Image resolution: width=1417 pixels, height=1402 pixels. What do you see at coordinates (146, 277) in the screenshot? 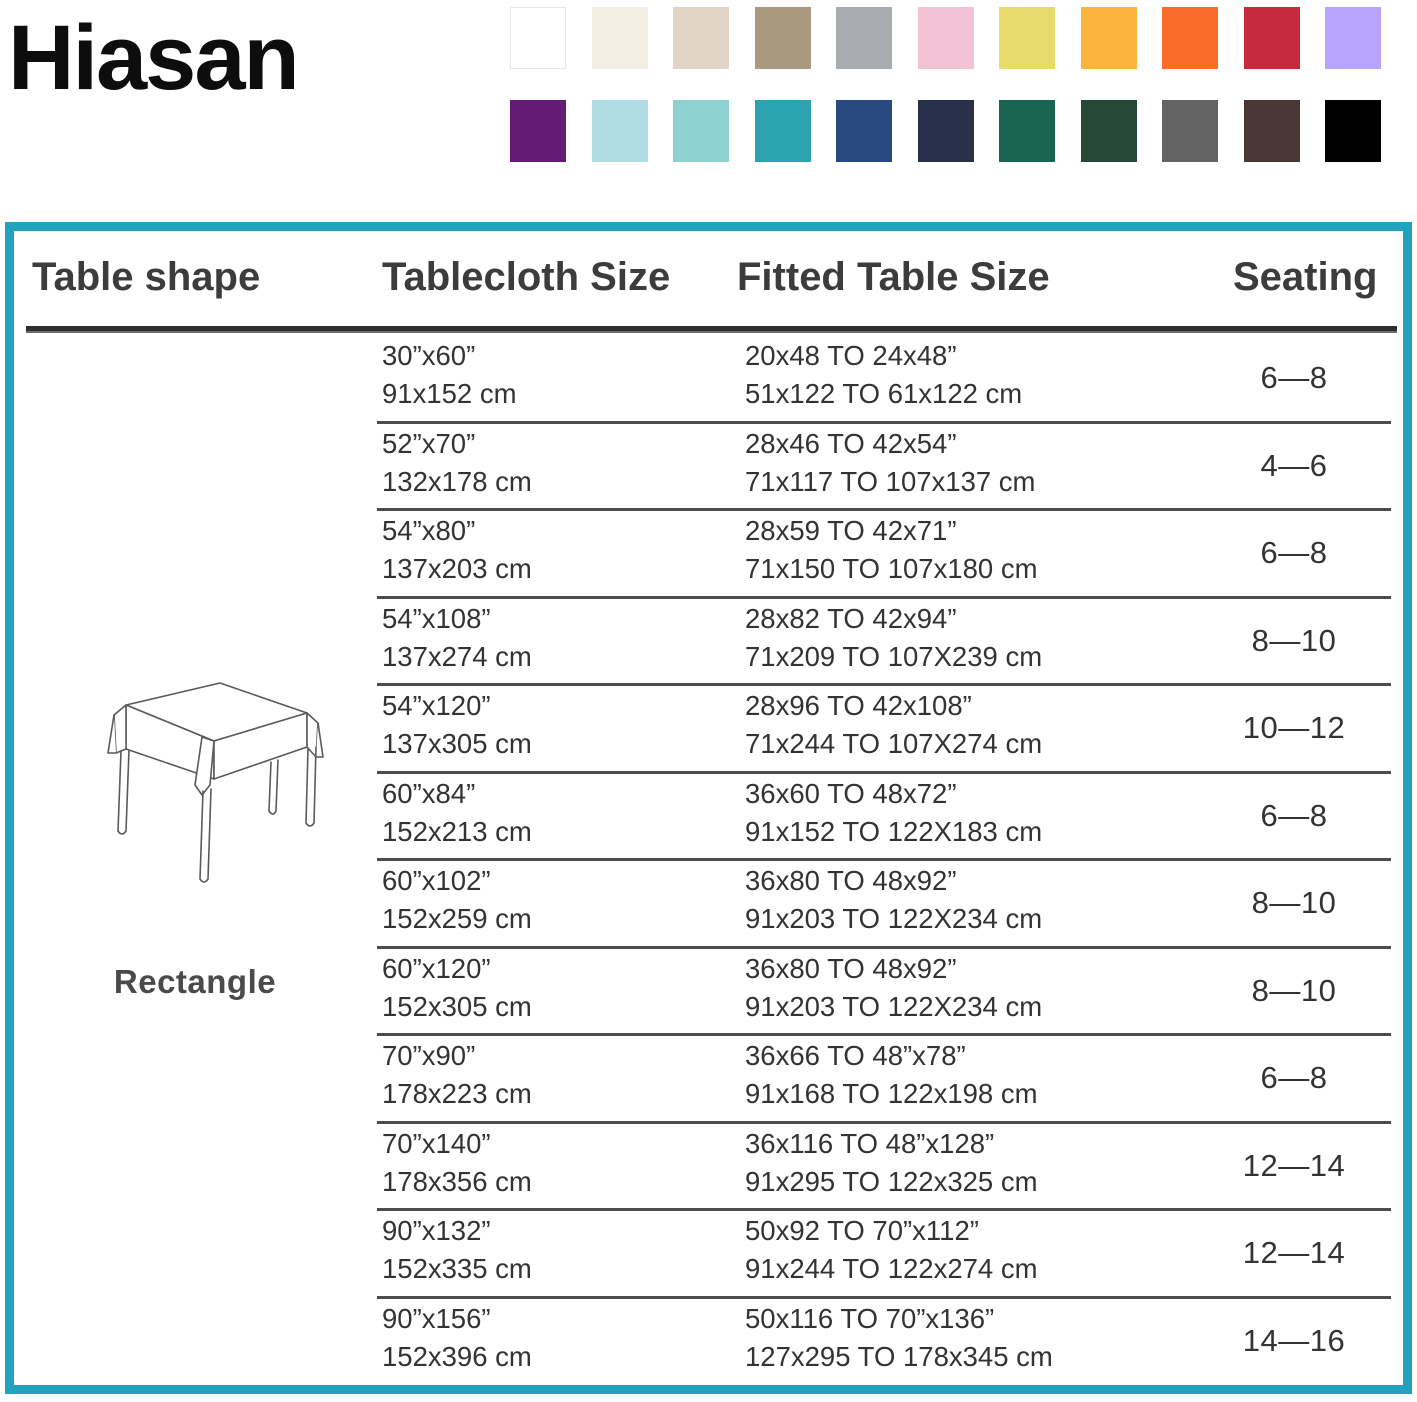
I see `column-header-table-shape: Table shape` at bounding box center [146, 277].